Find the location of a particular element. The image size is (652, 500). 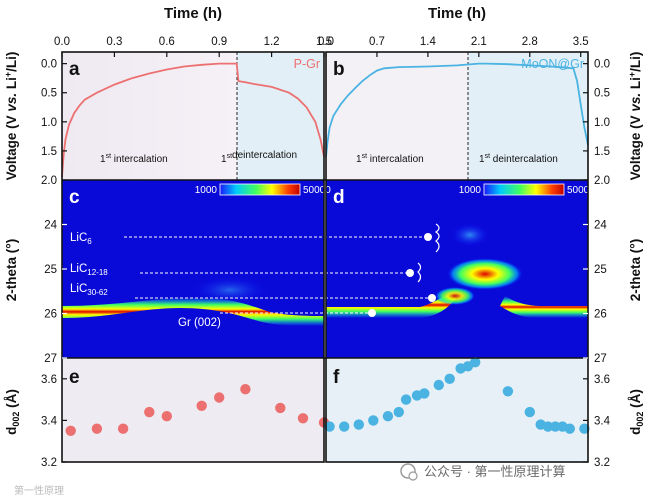

panel-a-deintercalation-label: 1stdeintercalation is located at coordinates (259, 157).